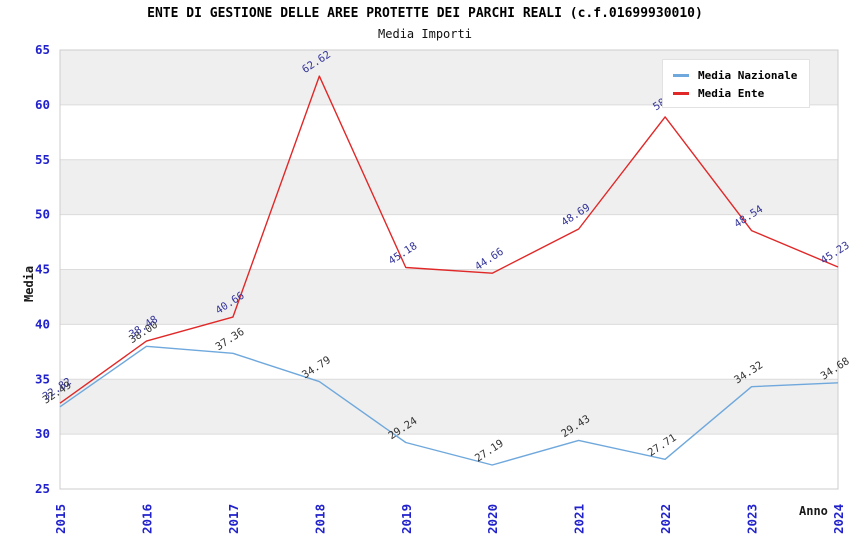  What do you see at coordinates (233, 519) in the screenshot?
I see `x-tick-label: 2017` at bounding box center [233, 519].